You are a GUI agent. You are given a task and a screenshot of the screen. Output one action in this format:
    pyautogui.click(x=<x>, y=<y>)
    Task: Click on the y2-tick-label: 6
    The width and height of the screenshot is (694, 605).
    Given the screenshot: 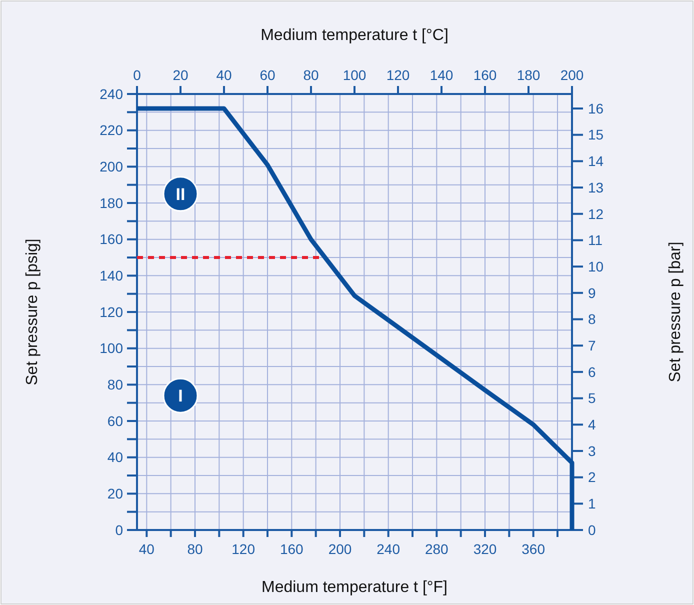 What is the action you would take?
    pyautogui.click(x=592, y=372)
    